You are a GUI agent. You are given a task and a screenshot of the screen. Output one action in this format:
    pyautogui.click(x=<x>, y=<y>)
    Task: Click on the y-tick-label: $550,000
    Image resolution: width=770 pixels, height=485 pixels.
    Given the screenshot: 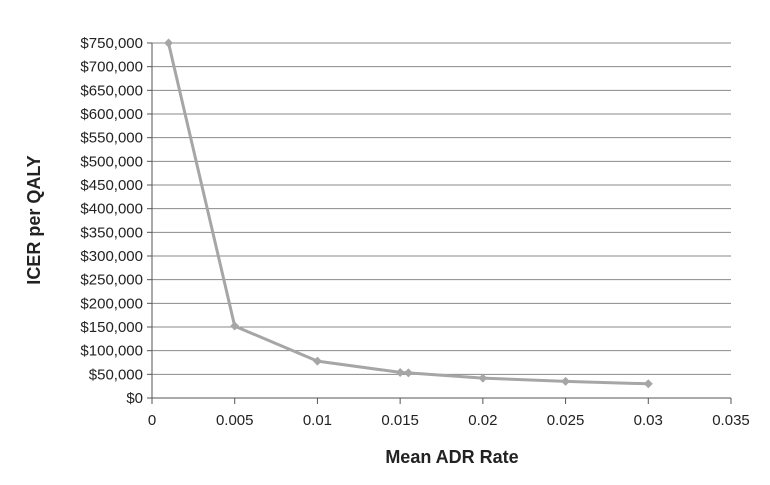 What is the action you would take?
    pyautogui.click(x=111, y=138)
    